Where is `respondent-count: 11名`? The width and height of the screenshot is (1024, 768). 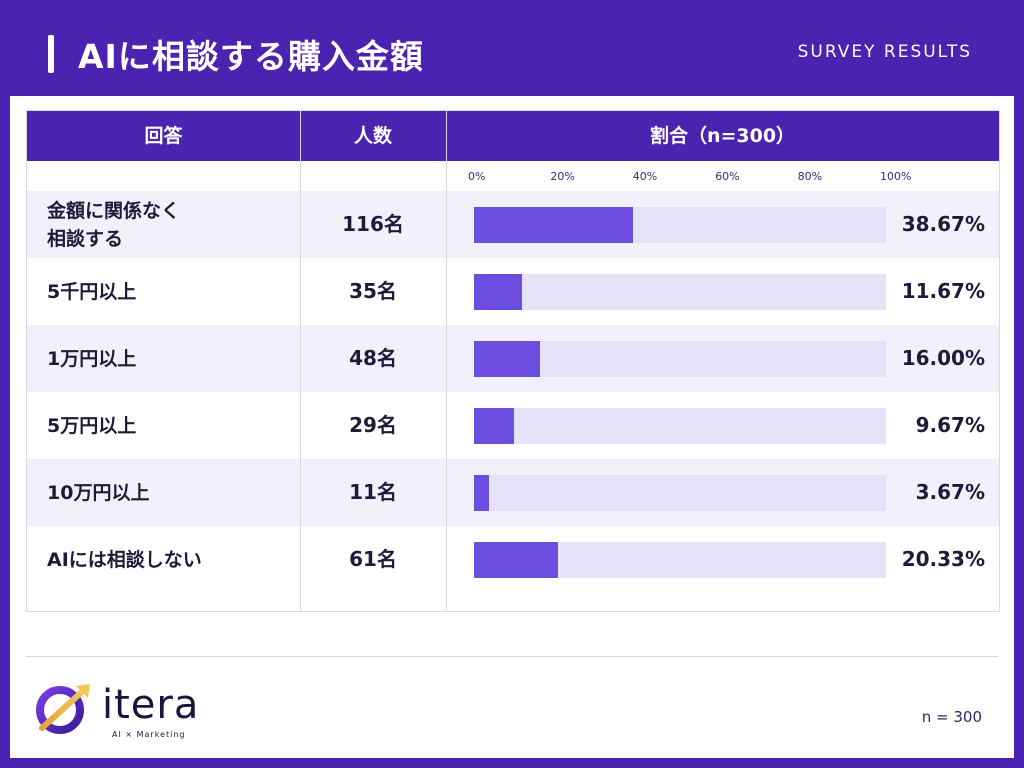 respondent-count: 11名 is located at coordinates (373, 492).